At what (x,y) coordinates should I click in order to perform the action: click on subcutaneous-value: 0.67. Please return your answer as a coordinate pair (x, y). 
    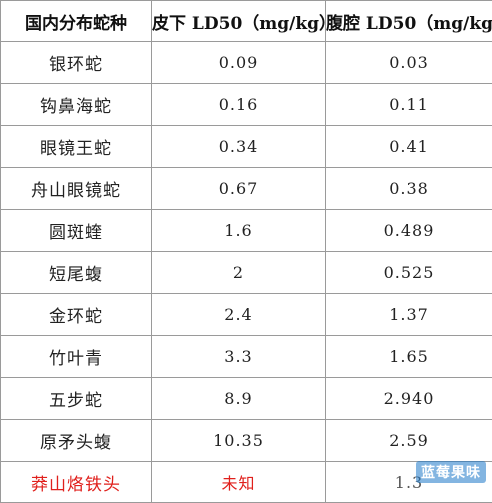
    Looking at the image, I should click on (239, 189).